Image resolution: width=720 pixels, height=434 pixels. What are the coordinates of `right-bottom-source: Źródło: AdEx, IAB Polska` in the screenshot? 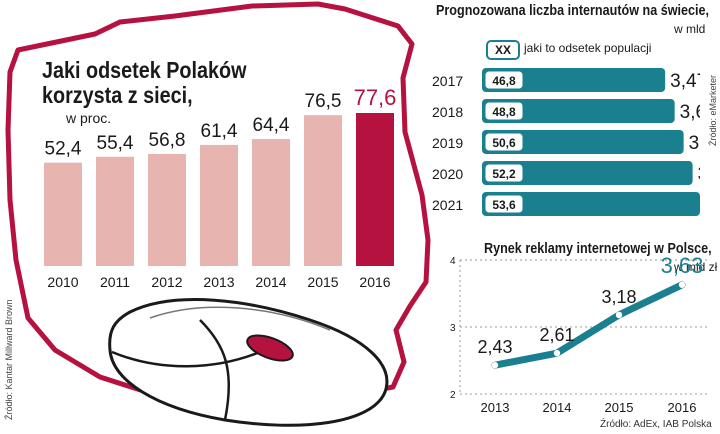 It's located at (656, 424).